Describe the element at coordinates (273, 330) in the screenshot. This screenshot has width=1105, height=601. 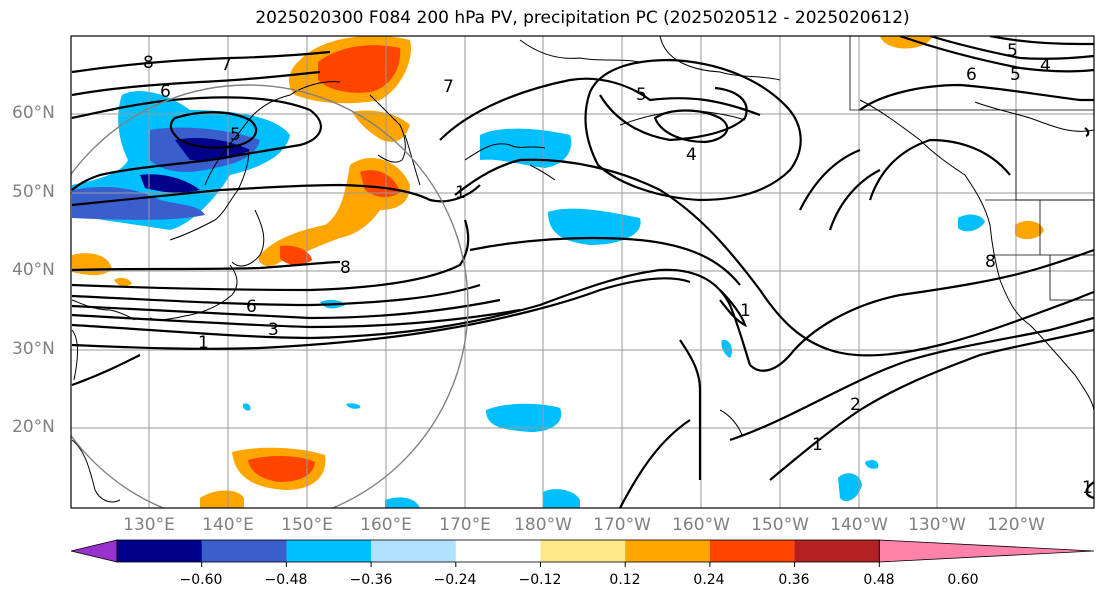
I see `contour-label: 3` at that location.